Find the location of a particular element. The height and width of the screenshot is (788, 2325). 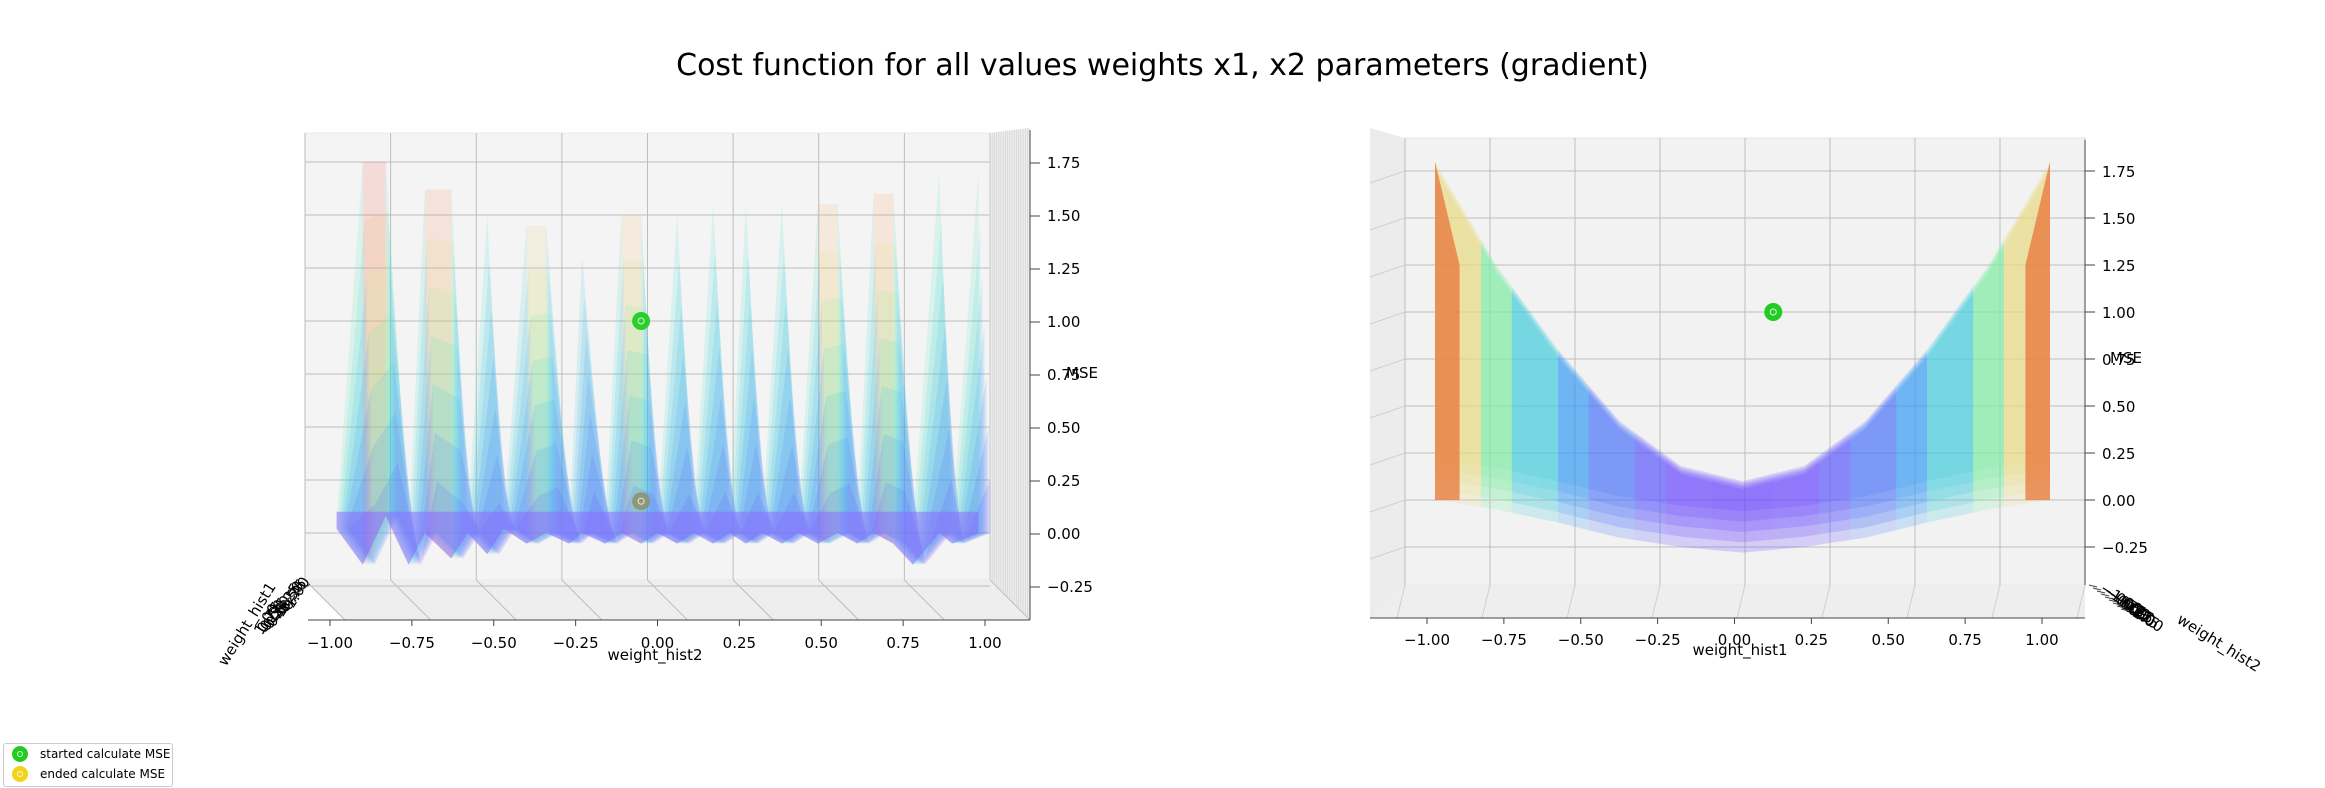

right-y-tick-label: 1.00 is located at coordinates (2148, 619).